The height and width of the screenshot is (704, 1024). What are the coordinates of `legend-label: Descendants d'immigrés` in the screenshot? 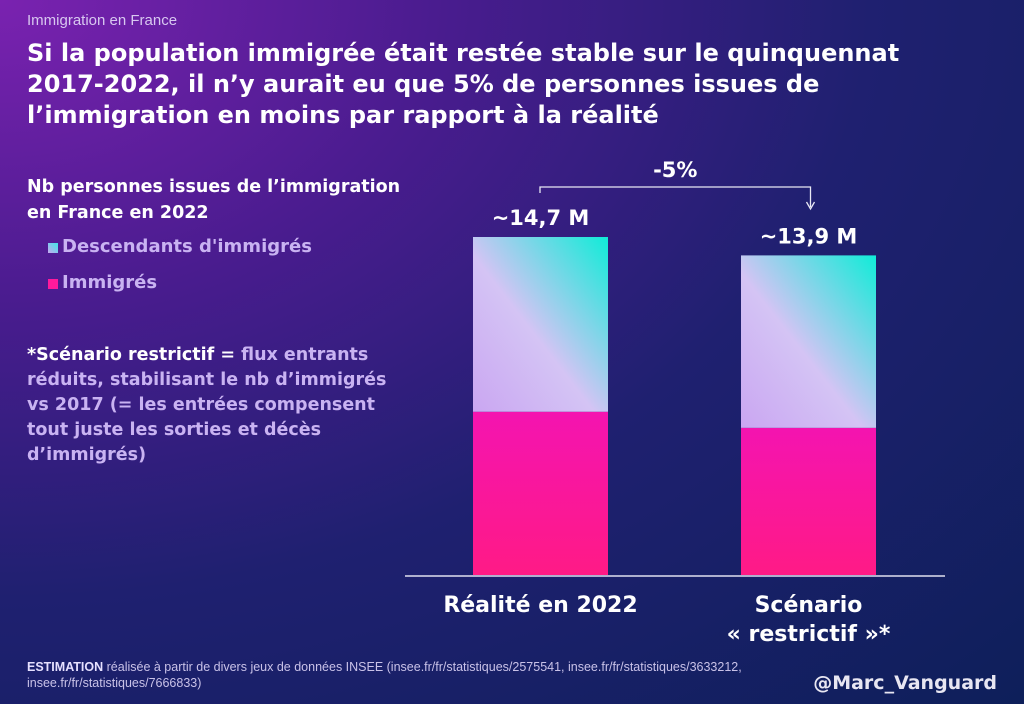 It's located at (187, 246).